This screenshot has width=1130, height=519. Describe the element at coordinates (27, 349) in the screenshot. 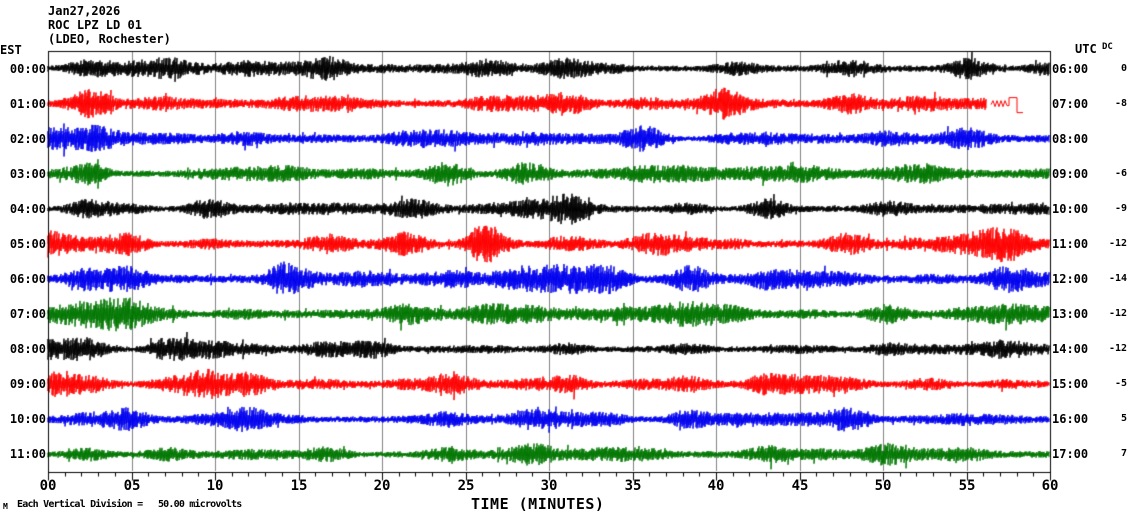

I see `est-time-label: 08:00` at that location.